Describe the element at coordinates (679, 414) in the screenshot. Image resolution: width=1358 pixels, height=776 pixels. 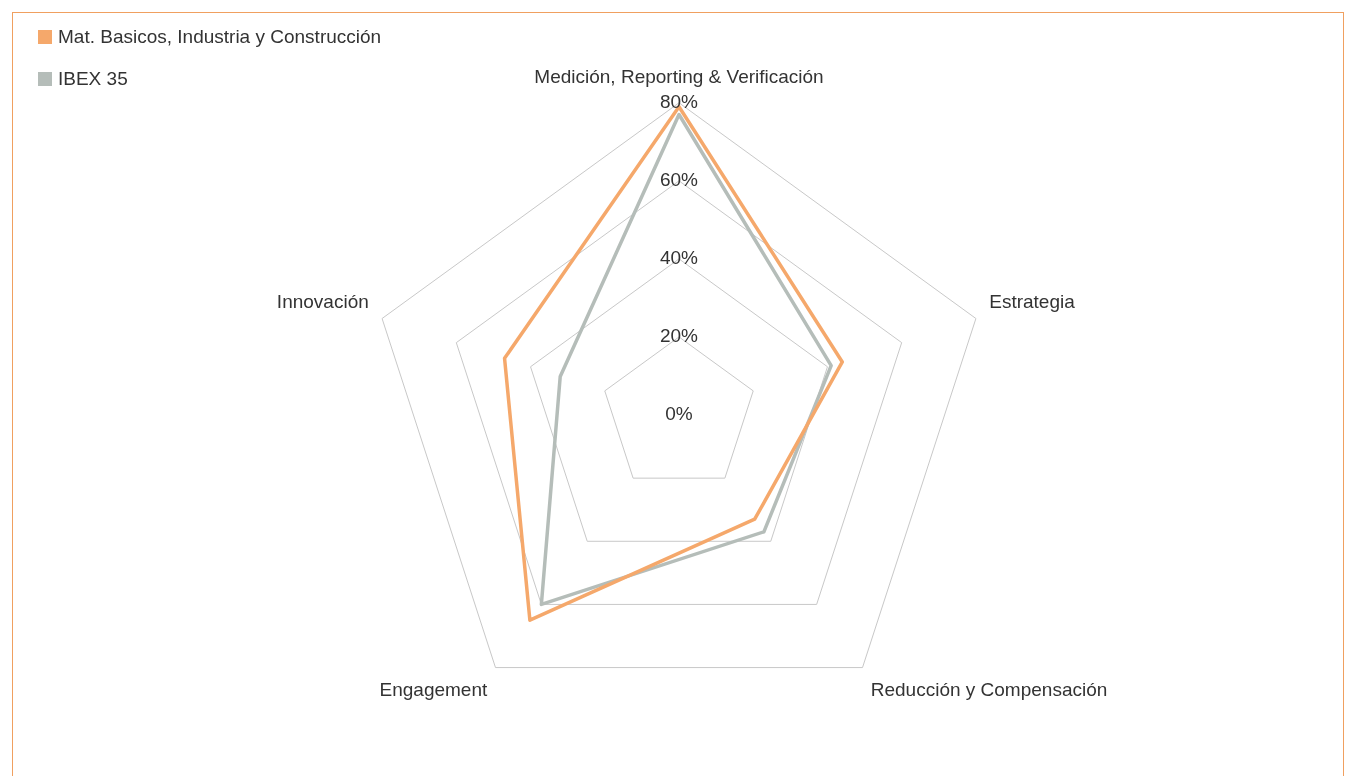
I see `y-tick-label: 0%` at that location.